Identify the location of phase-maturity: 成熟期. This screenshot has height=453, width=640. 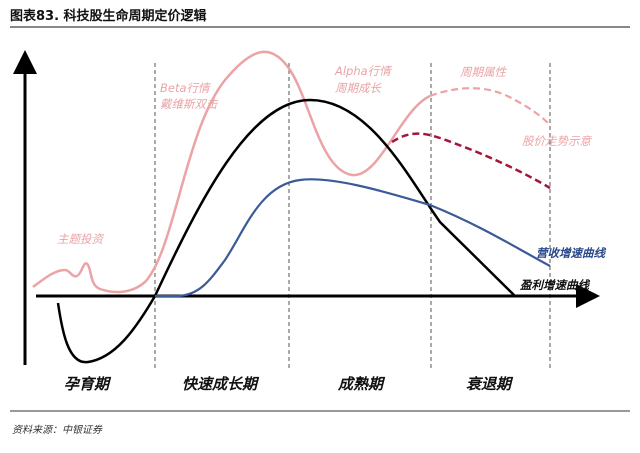
(361, 384).